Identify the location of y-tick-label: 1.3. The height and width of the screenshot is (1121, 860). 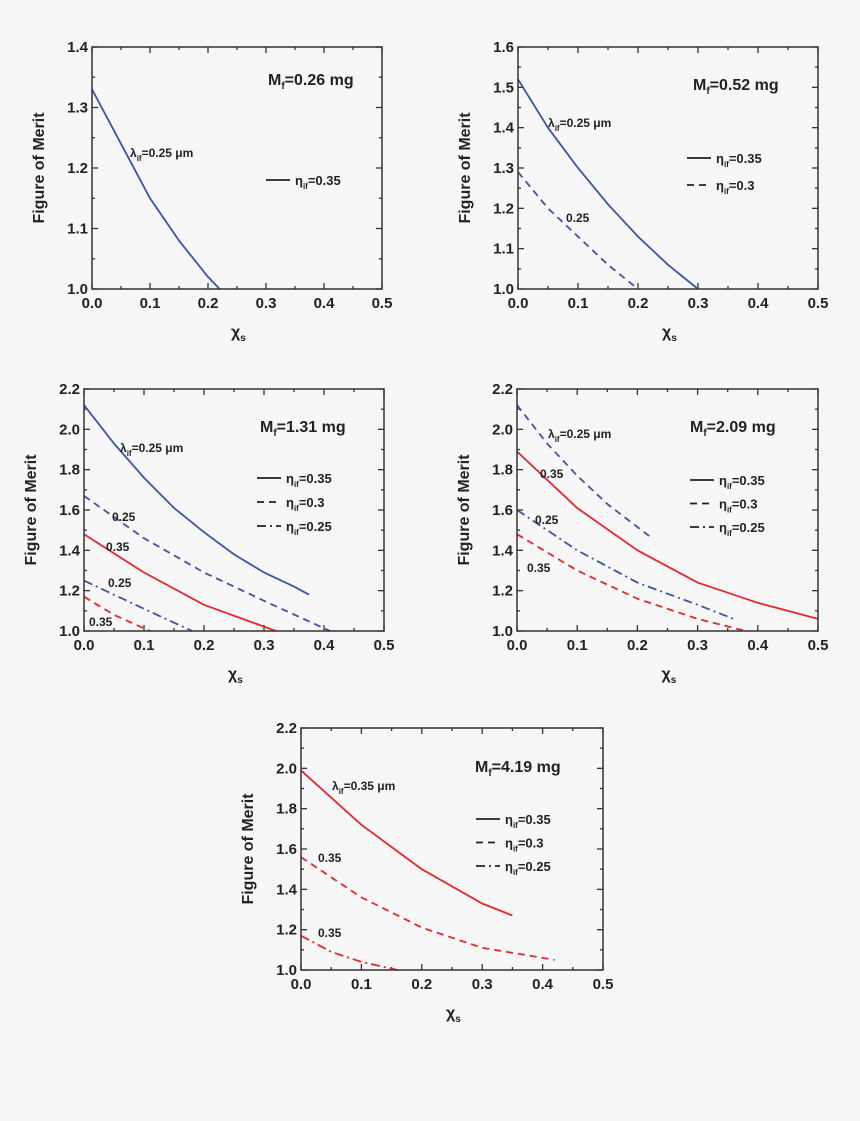
(77, 108).